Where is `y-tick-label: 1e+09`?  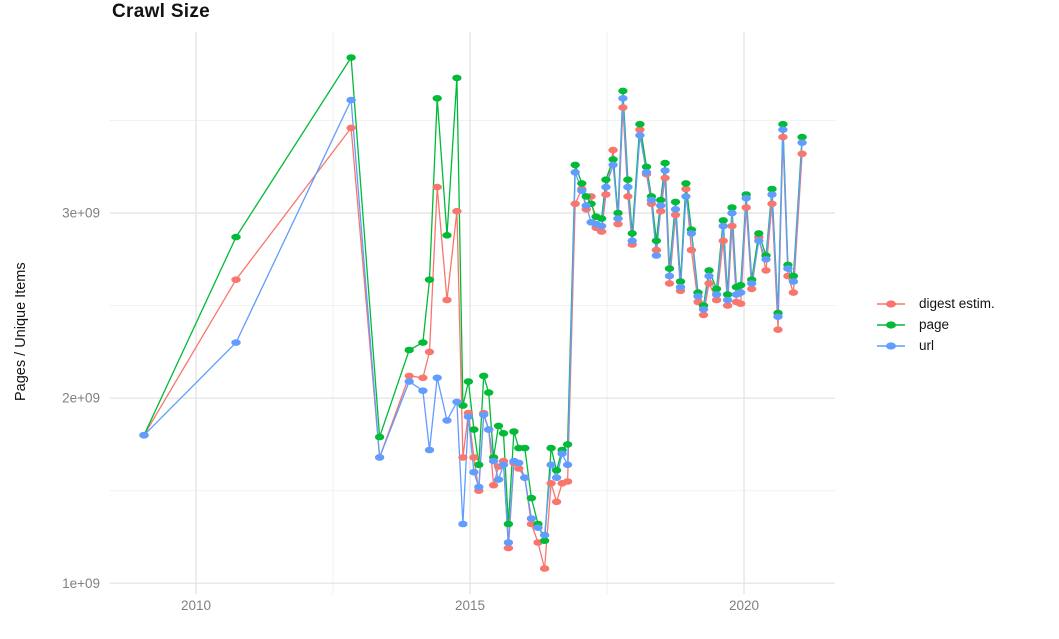 y-tick-label: 1e+09 is located at coordinates (81, 583).